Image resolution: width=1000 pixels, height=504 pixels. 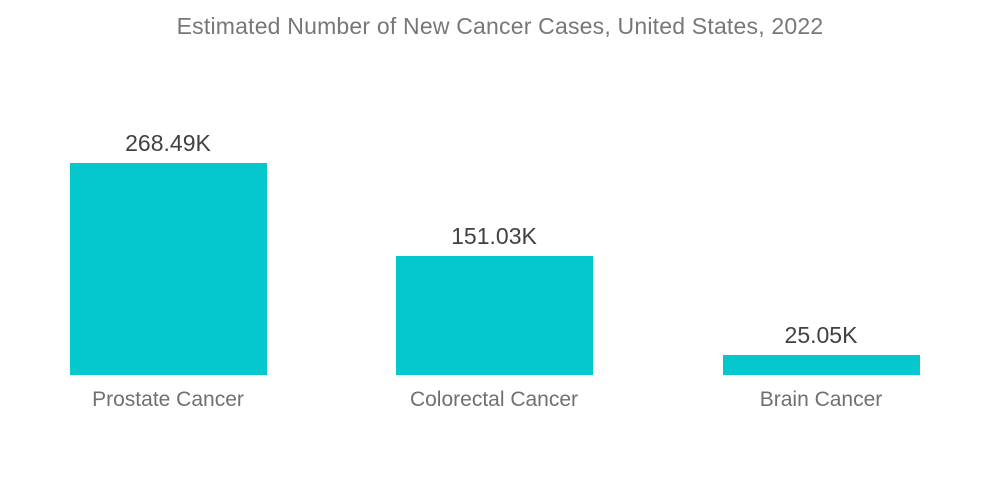 What do you see at coordinates (168, 143) in the screenshot?
I see `bar-value-label: 268.49K` at bounding box center [168, 143].